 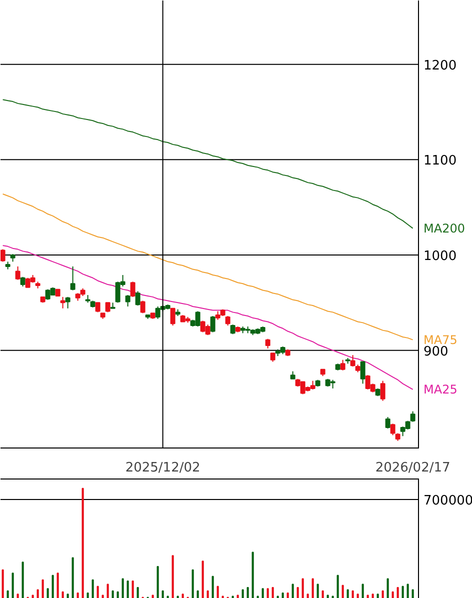 What do you see at coordinates (441, 339) in the screenshot?
I see `series-label: MA75` at bounding box center [441, 339].